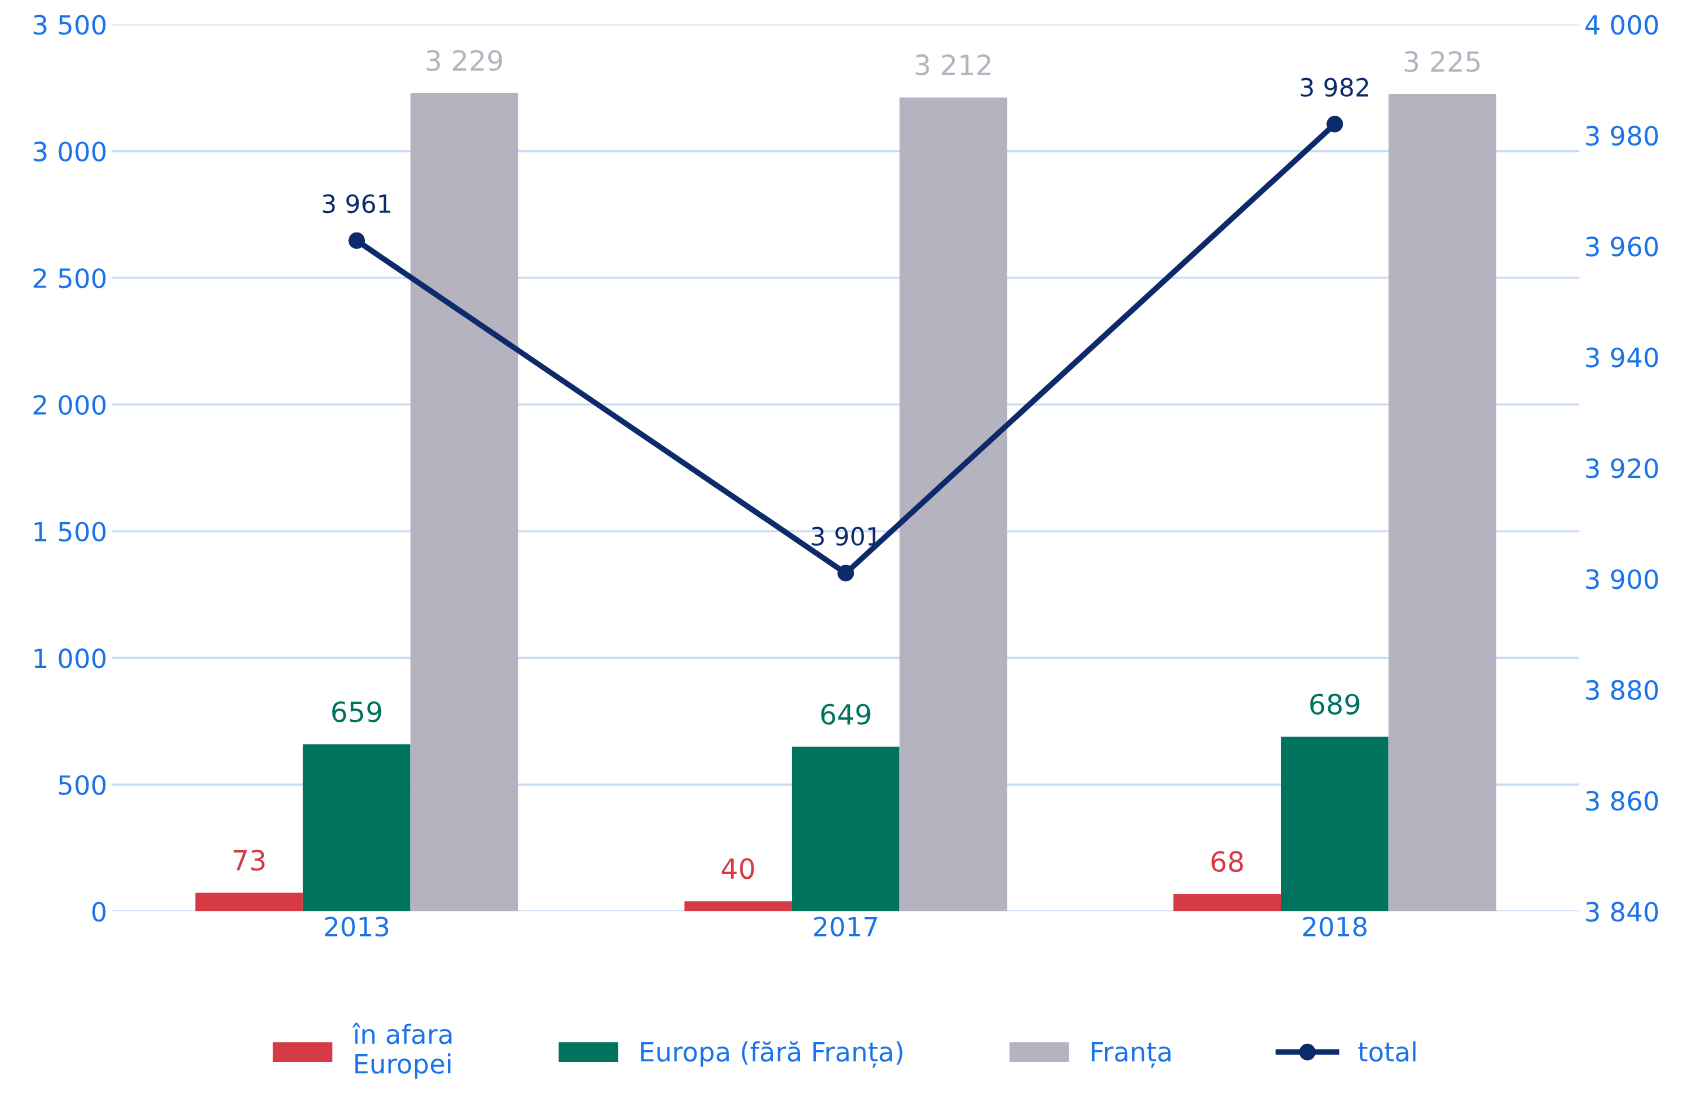 This screenshot has height=1110, width=1700. Describe the element at coordinates (1131, 1055) in the screenshot. I see `legend-label: Franța` at that location.